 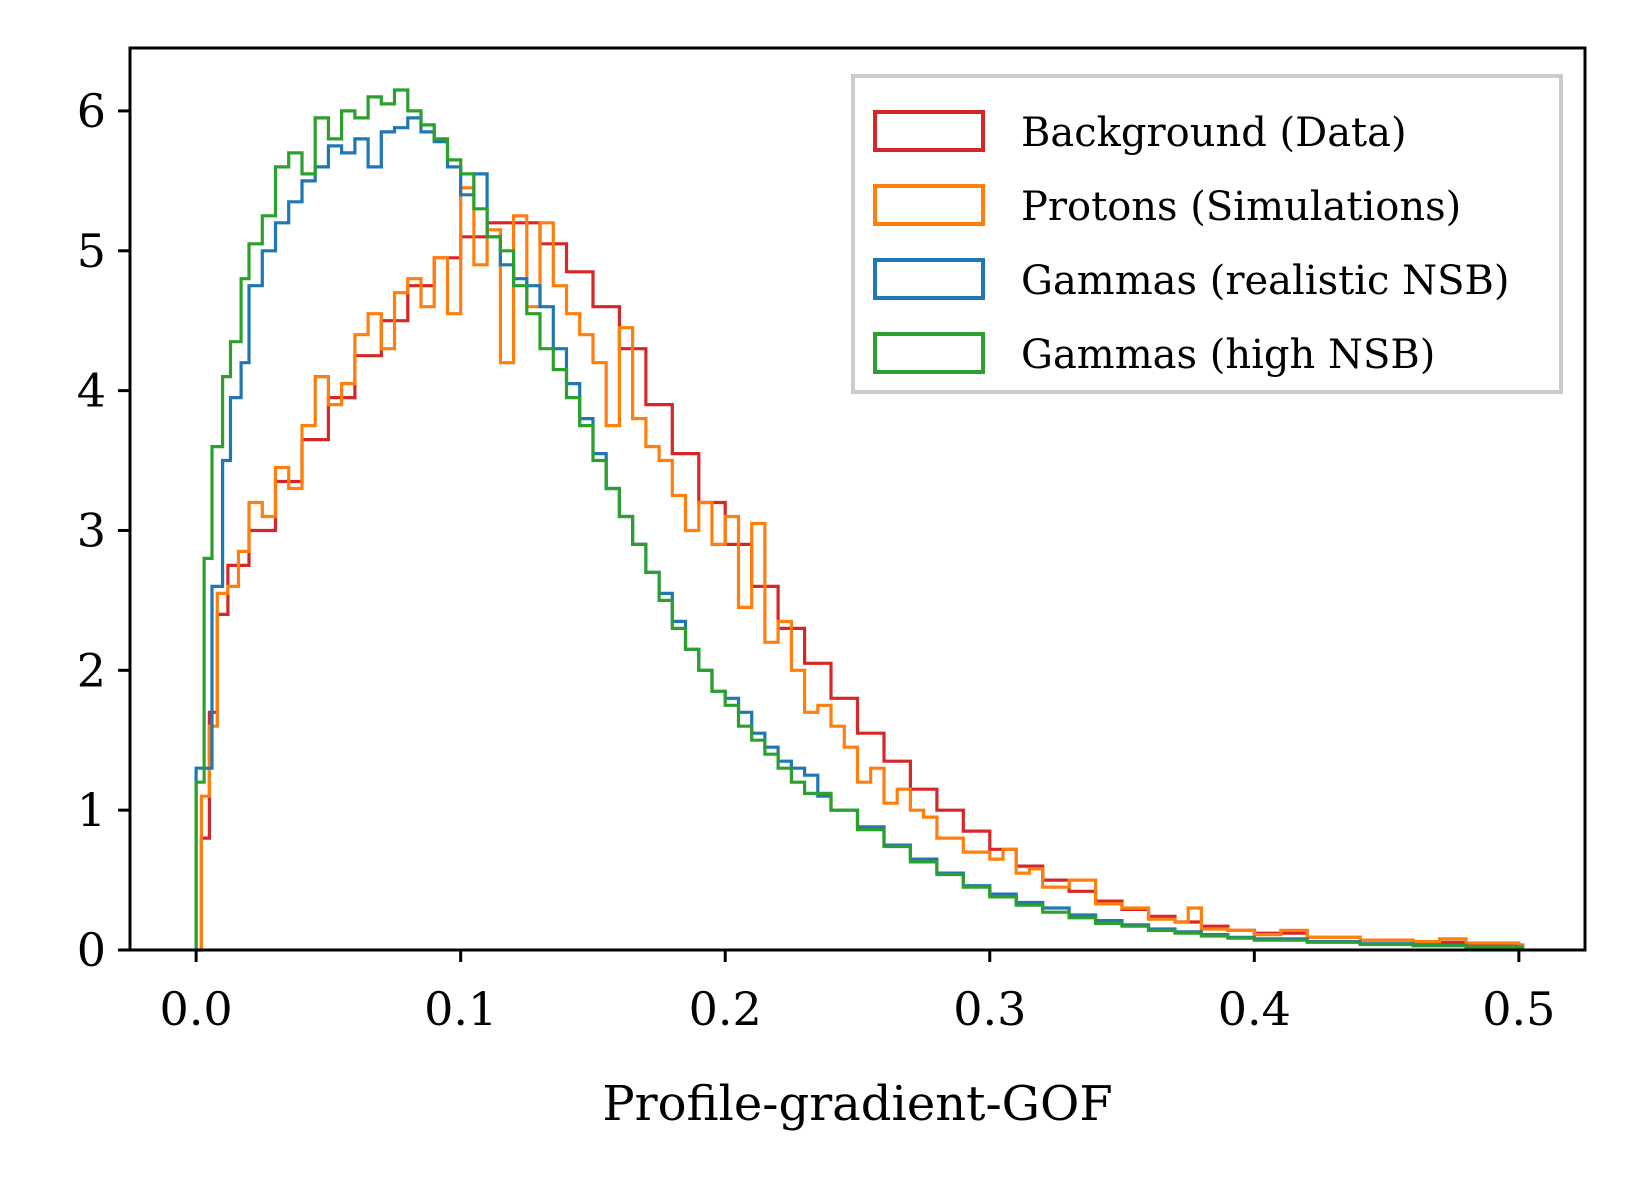 What do you see at coordinates (91, 251) in the screenshot?
I see `y-tick-label: 5` at bounding box center [91, 251].